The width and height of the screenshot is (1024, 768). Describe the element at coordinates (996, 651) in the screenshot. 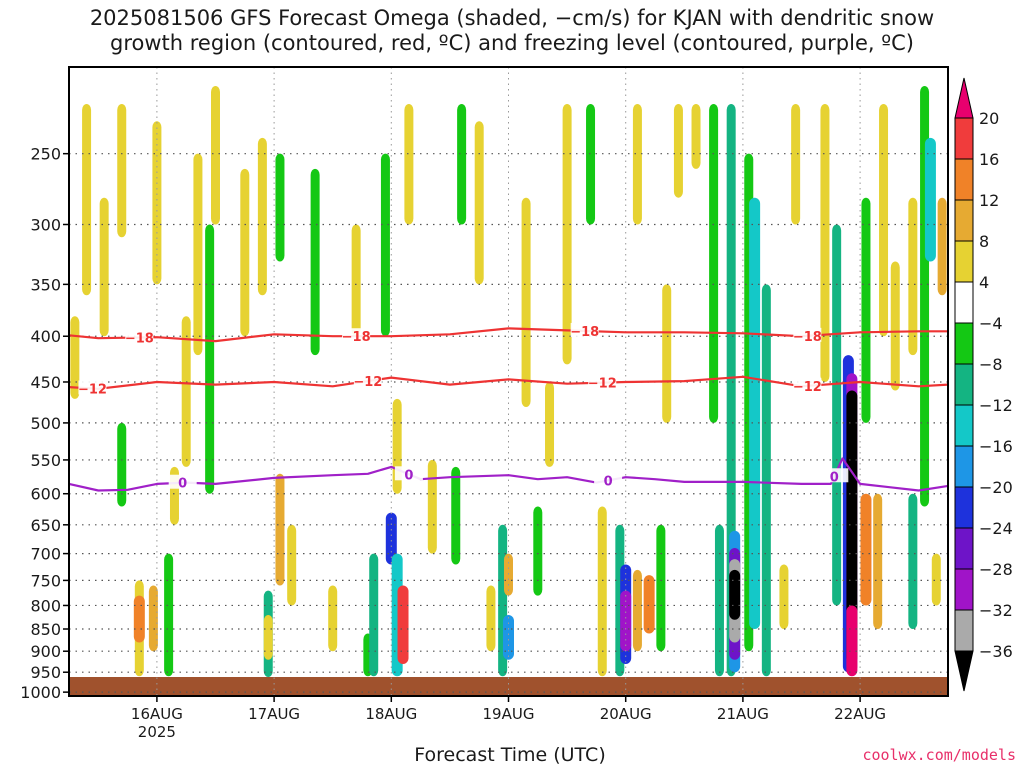

I see `colorbar-label-13: −36` at that location.